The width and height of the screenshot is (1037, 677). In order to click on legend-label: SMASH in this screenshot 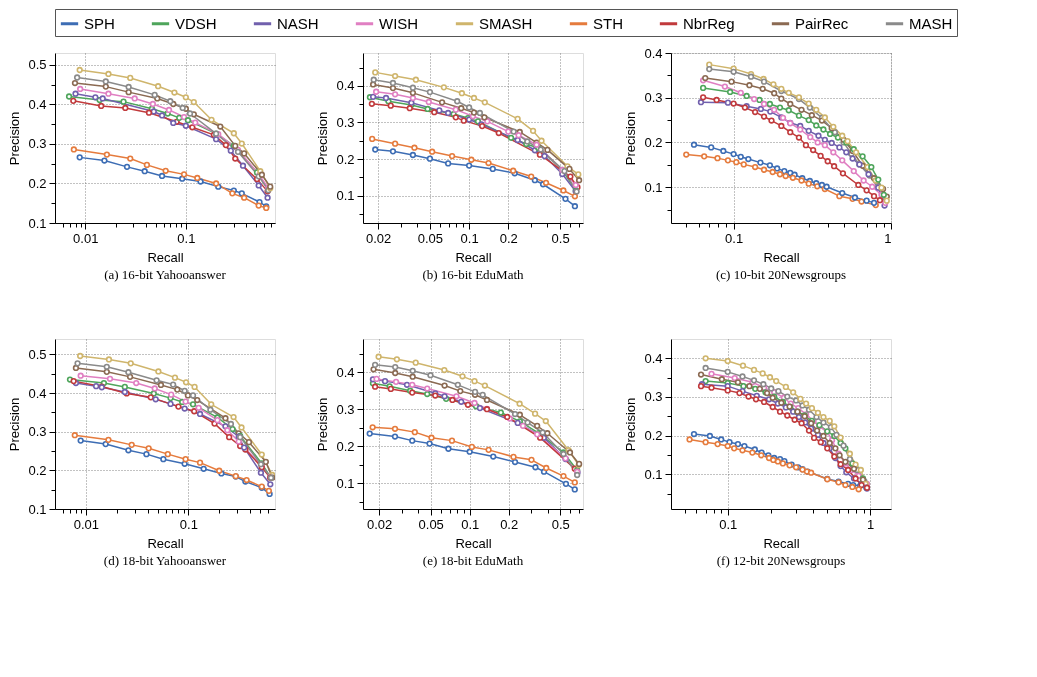, I will do `click(506, 23)`.